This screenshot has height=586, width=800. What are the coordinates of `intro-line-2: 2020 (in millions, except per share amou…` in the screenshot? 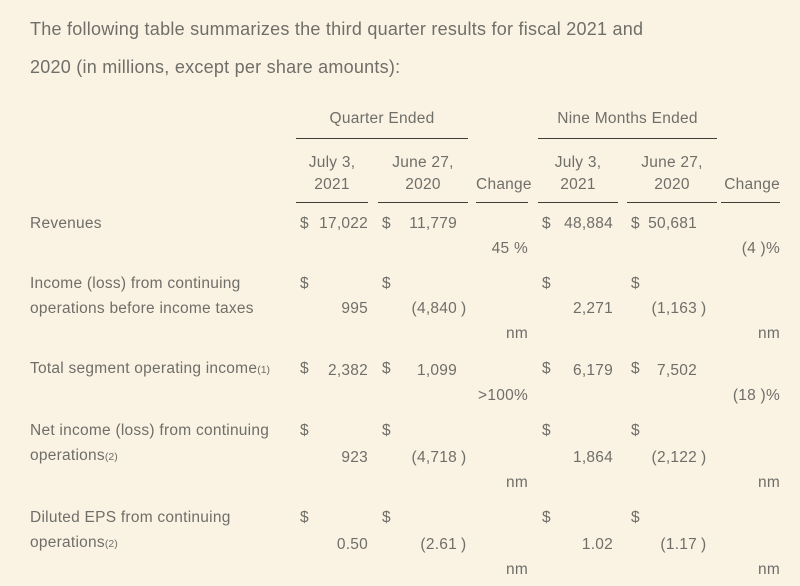 It's located at (215, 67).